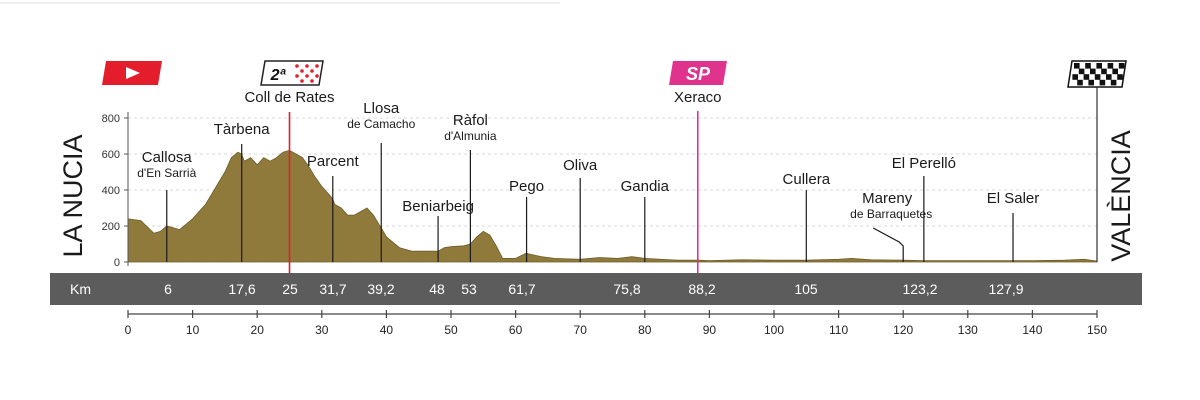 The height and width of the screenshot is (400, 1200). What do you see at coordinates (645, 330) in the screenshot?
I see `x-tick-label: 80` at bounding box center [645, 330].